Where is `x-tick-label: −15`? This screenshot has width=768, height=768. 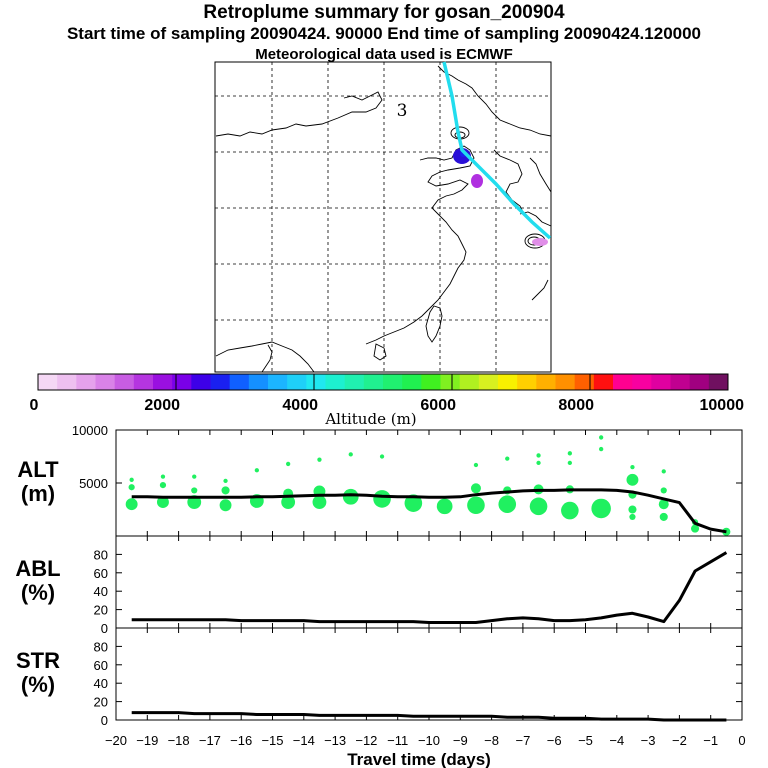 x-tick-label: −15 is located at coordinates (272, 740).